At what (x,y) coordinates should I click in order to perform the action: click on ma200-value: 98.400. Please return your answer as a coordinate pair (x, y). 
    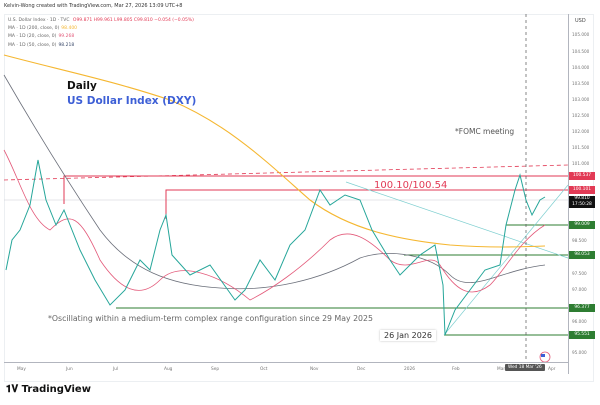
    Looking at the image, I should click on (69, 29).